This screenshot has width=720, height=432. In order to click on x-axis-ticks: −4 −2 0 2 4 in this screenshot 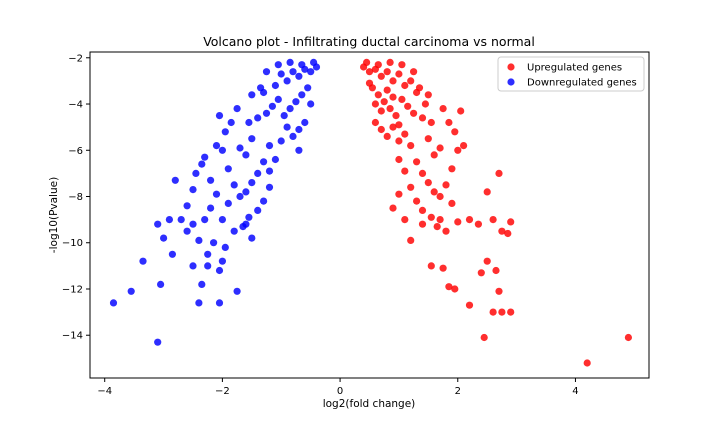, I will do `click(338, 387)`.